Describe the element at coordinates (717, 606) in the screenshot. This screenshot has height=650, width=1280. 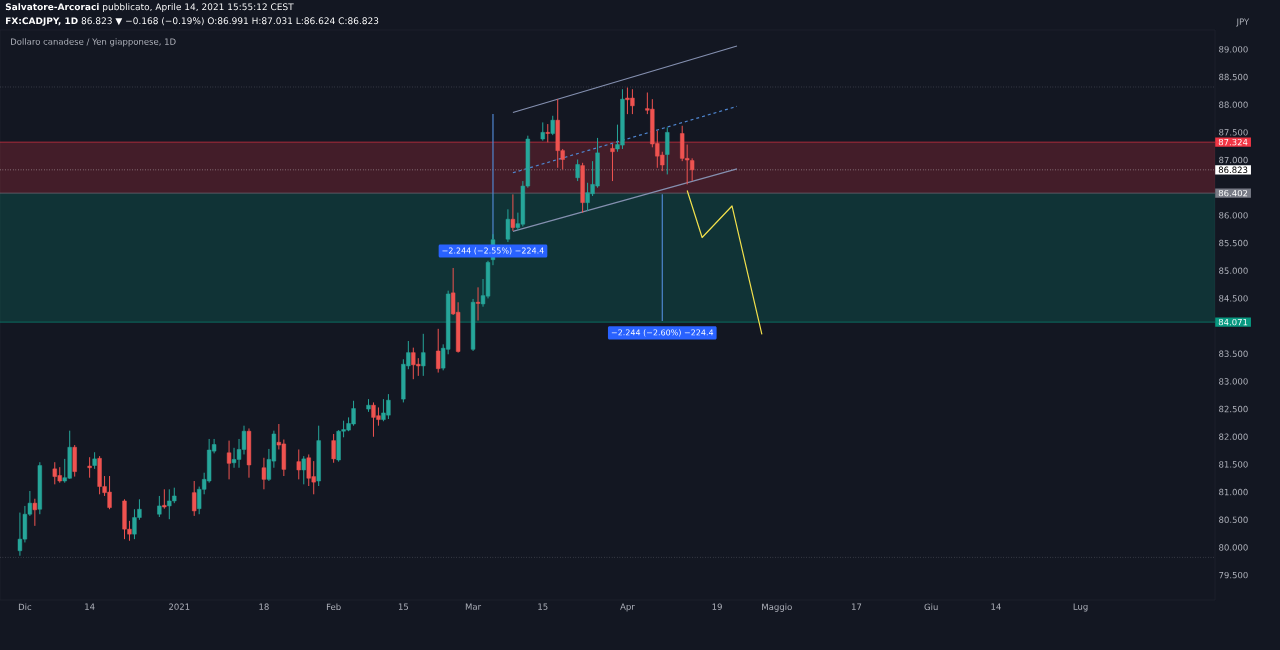
I see `x-tick-label: 19` at that location.